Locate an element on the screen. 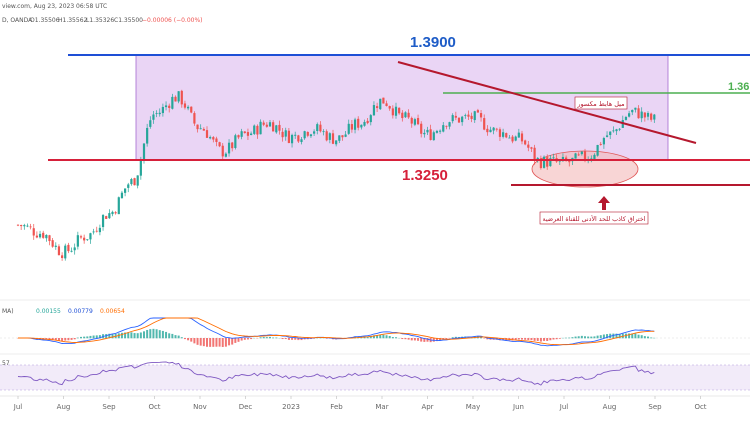 This screenshot has height=430, width=750. header-symbol-line: D, OANDA is located at coordinates (17, 20).